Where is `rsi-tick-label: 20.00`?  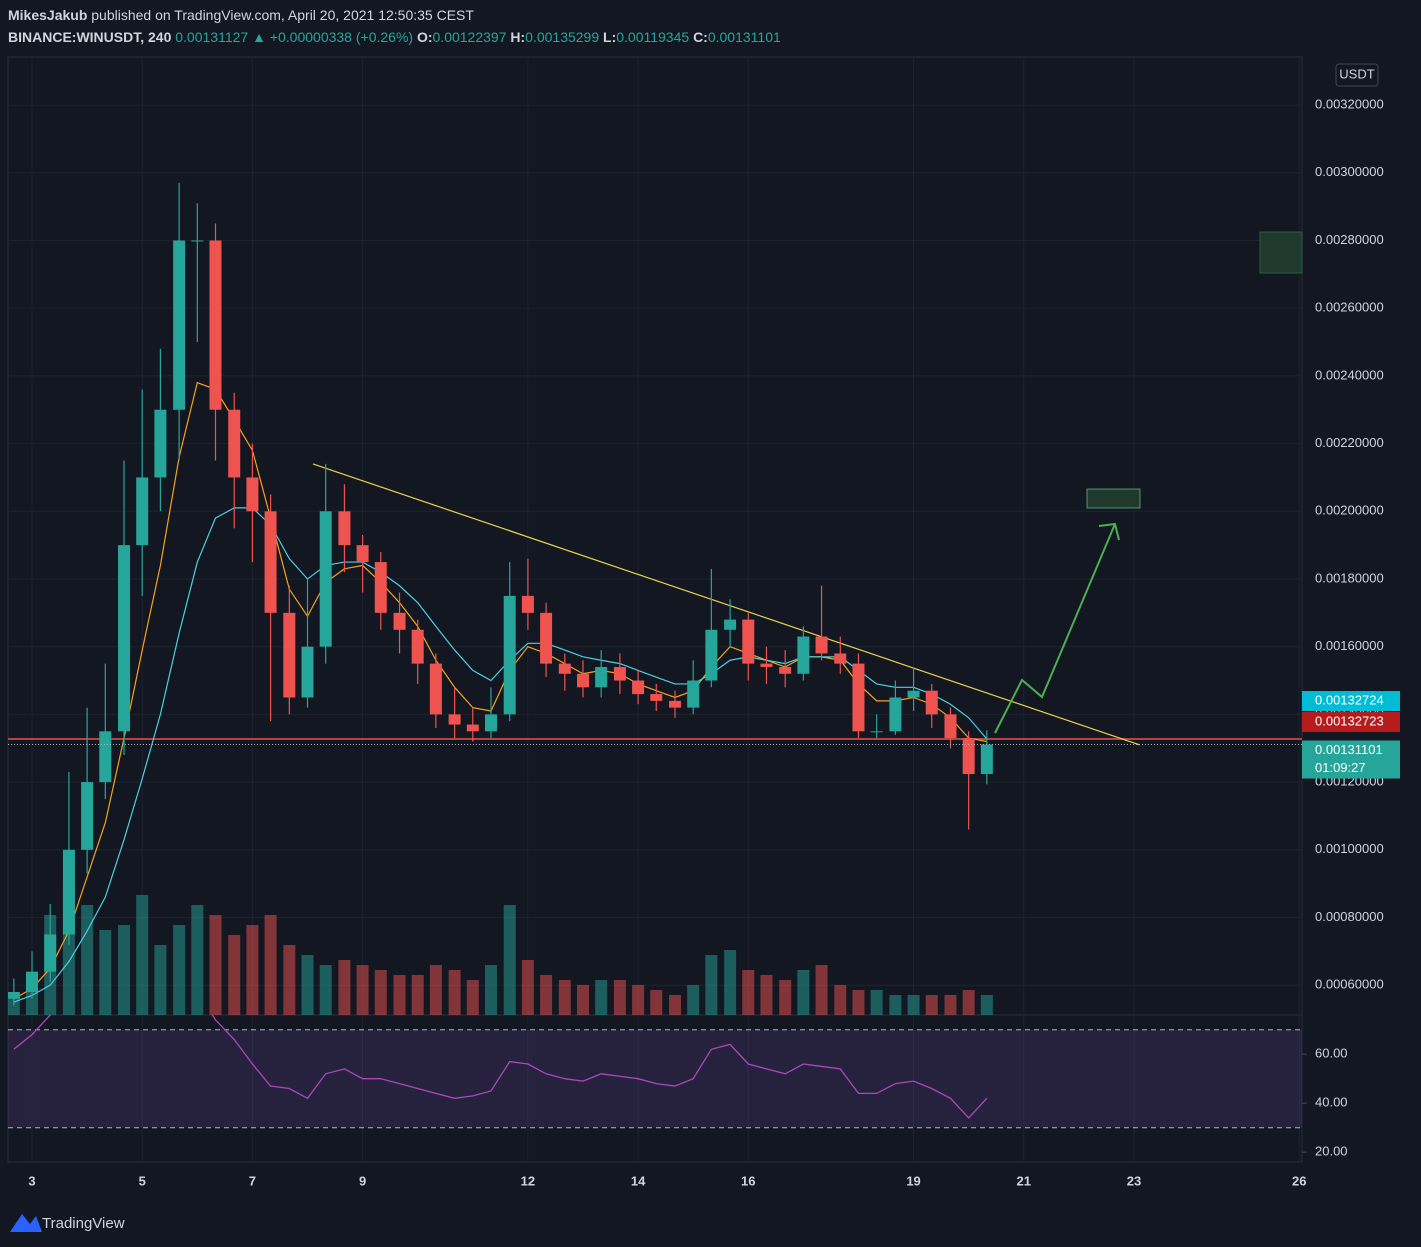 rsi-tick-label: 20.00 is located at coordinates (1331, 1151).